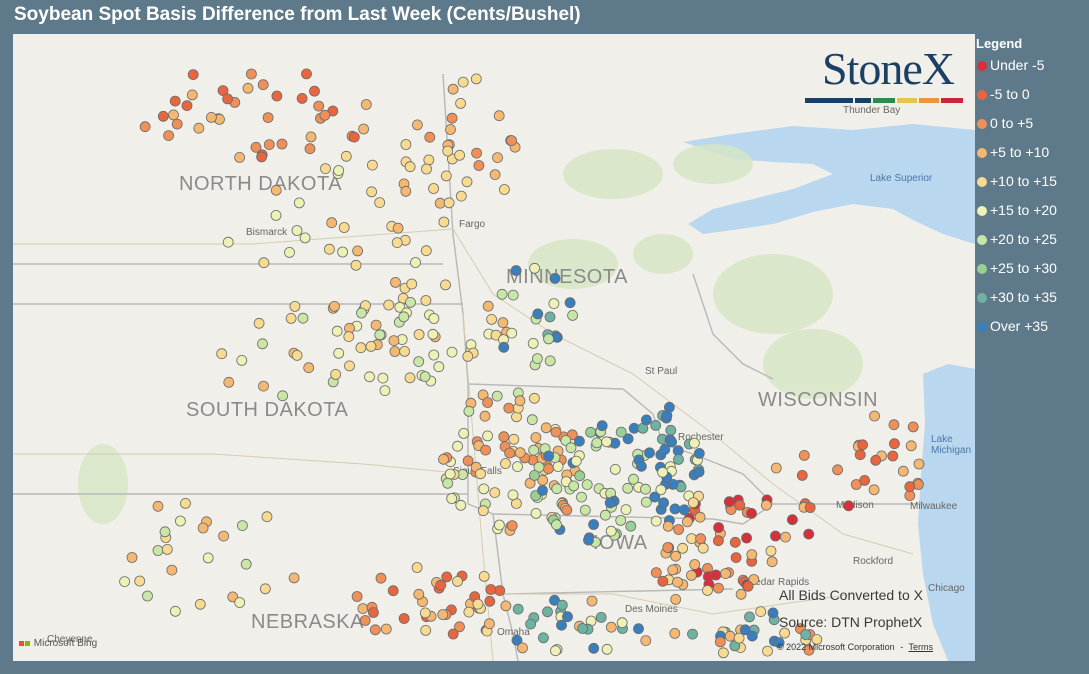 The height and width of the screenshot is (674, 1089). Describe the element at coordinates (1032, 100) in the screenshot. I see `legend-item: -5 to 0` at that location.